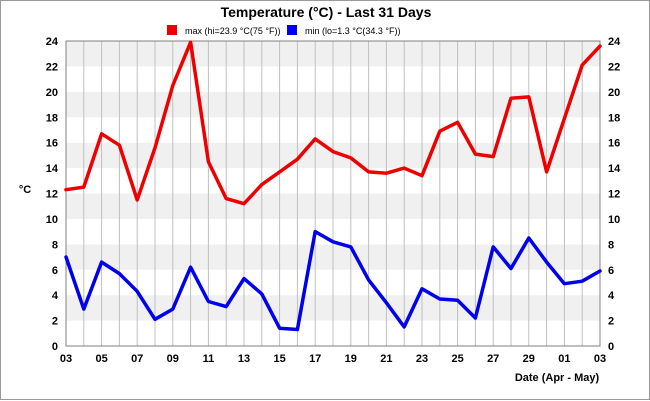 This screenshot has width=650, height=401. What do you see at coordinates (614, 144) in the screenshot?
I see `y-tick-label-right: 16` at bounding box center [614, 144].